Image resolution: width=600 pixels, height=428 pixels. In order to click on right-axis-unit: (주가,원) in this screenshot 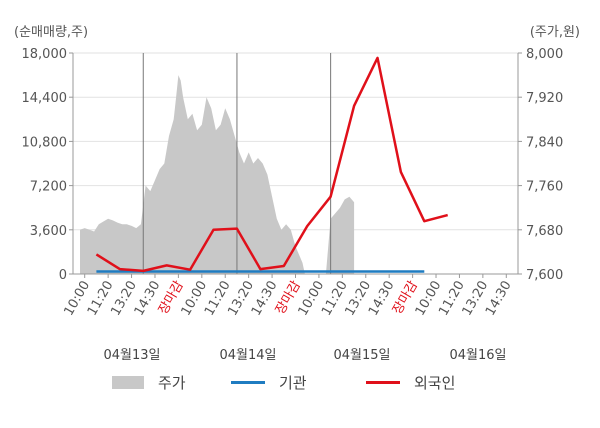, I will do `click(555, 32)`.